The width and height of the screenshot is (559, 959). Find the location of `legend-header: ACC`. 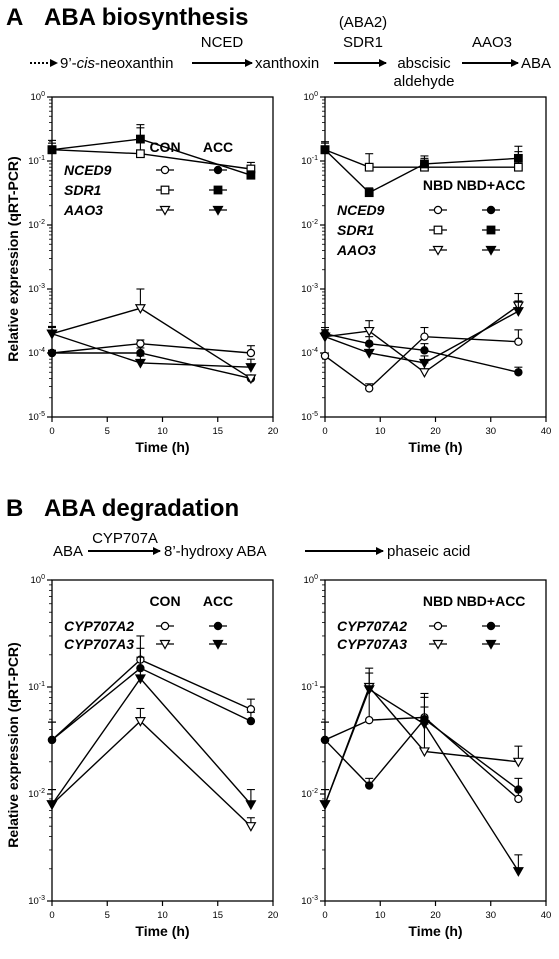

legend-header: ACC is located at coordinates (218, 601).